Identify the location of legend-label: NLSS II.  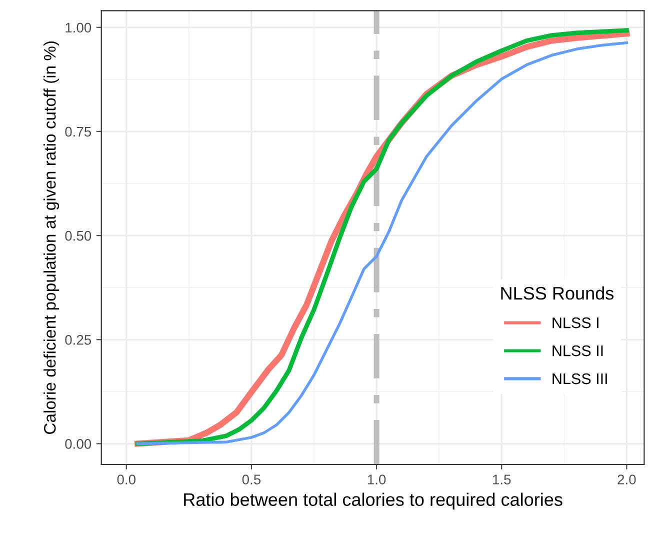
(577, 350).